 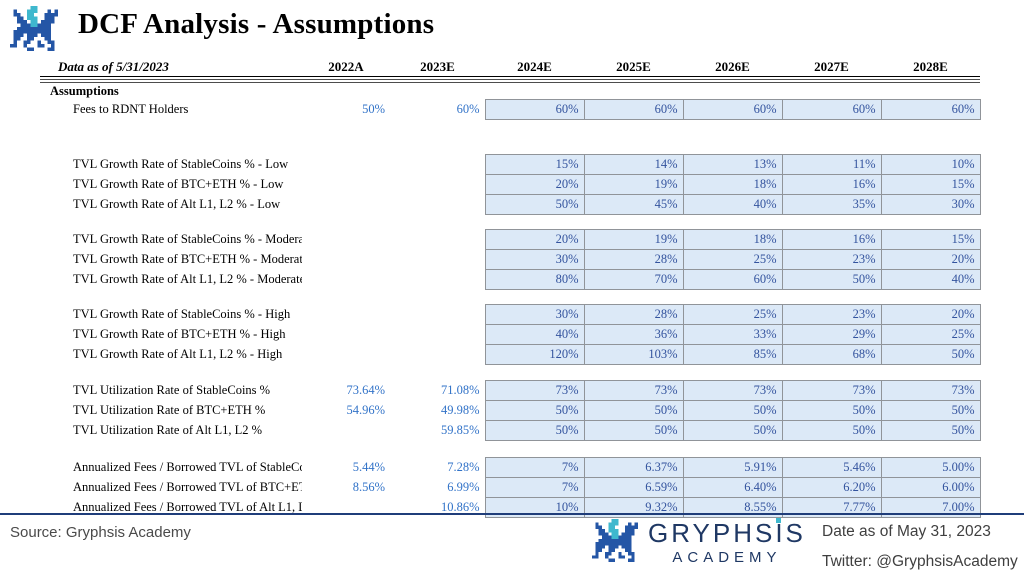 What do you see at coordinates (172, 390) in the screenshot?
I see `row-label: TVL Utilization Rate of StableCoins %` at bounding box center [172, 390].